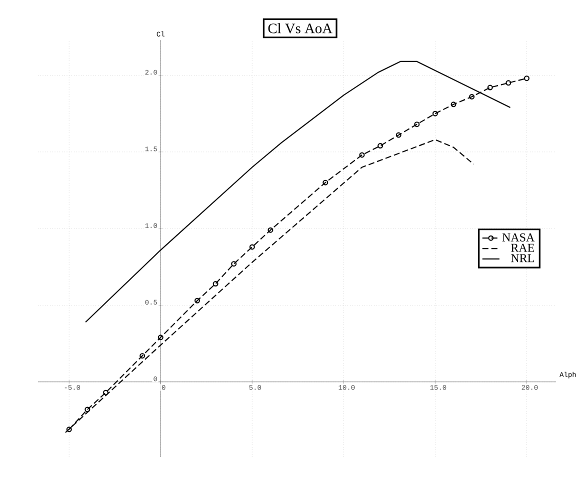 The height and width of the screenshot is (480, 583). I want to click on chart-title: Cl Vs AoA, so click(300, 28).